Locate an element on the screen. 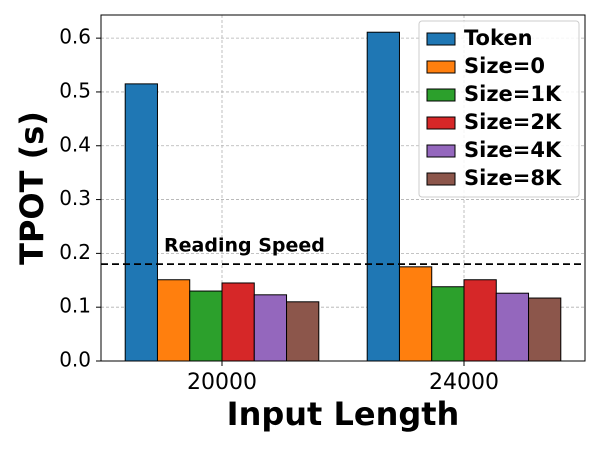  y-tick-label: 0.4 is located at coordinates (75, 144).